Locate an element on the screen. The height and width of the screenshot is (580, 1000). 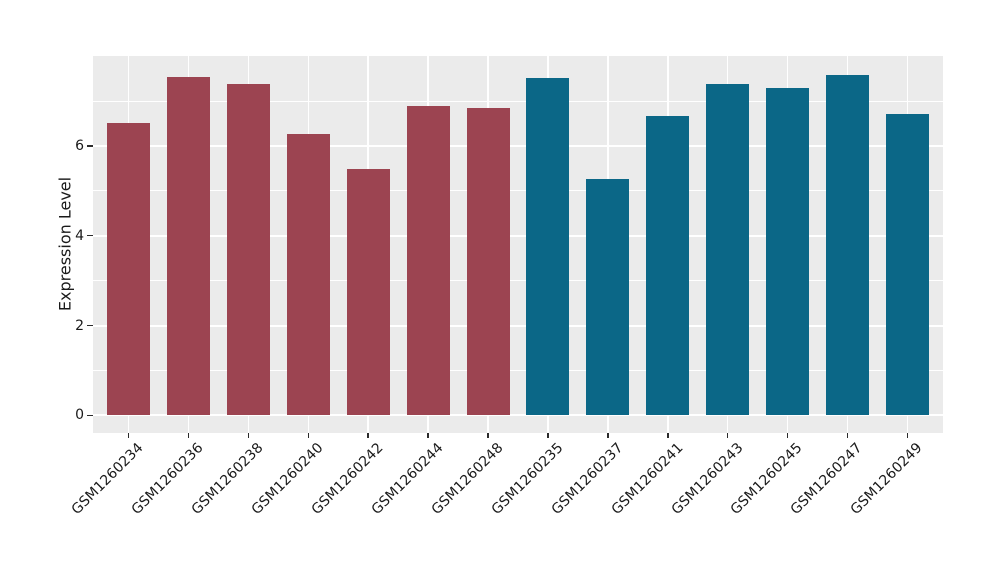
bar-GSM1260238 is located at coordinates (248, 249).